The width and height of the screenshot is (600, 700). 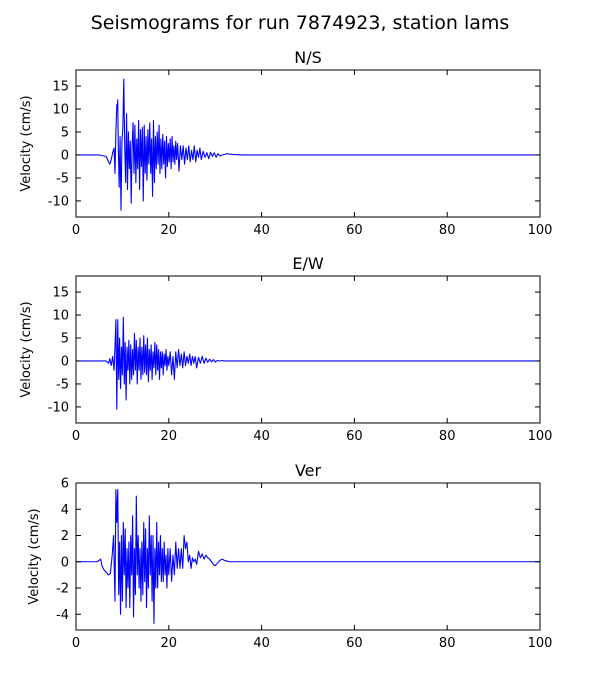 I want to click on y-tick-label: 6, so click(x=65, y=484).